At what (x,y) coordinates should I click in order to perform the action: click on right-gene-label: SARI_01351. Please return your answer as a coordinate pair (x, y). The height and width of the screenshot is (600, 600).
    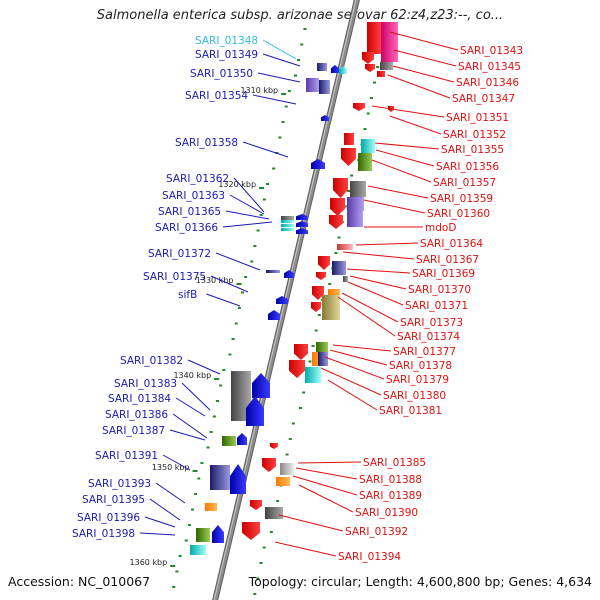
    Looking at the image, I should click on (477, 118).